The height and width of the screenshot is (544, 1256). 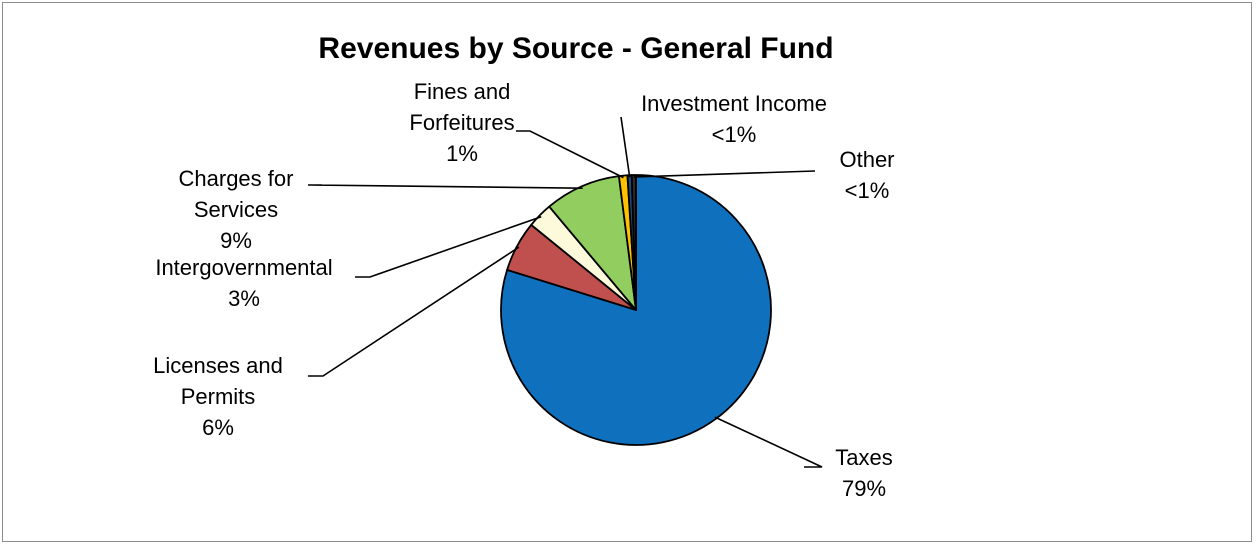 What do you see at coordinates (218, 396) in the screenshot?
I see `data-label-licenses-and-permits: Licenses and Permits 6%` at bounding box center [218, 396].